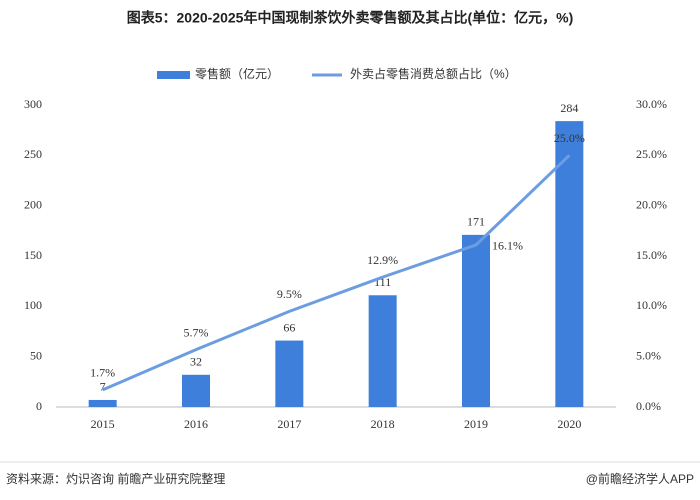 The width and height of the screenshot is (700, 500). What do you see at coordinates (651, 154) in the screenshot?
I see `y2-tick-label: 25.0%` at bounding box center [651, 154].